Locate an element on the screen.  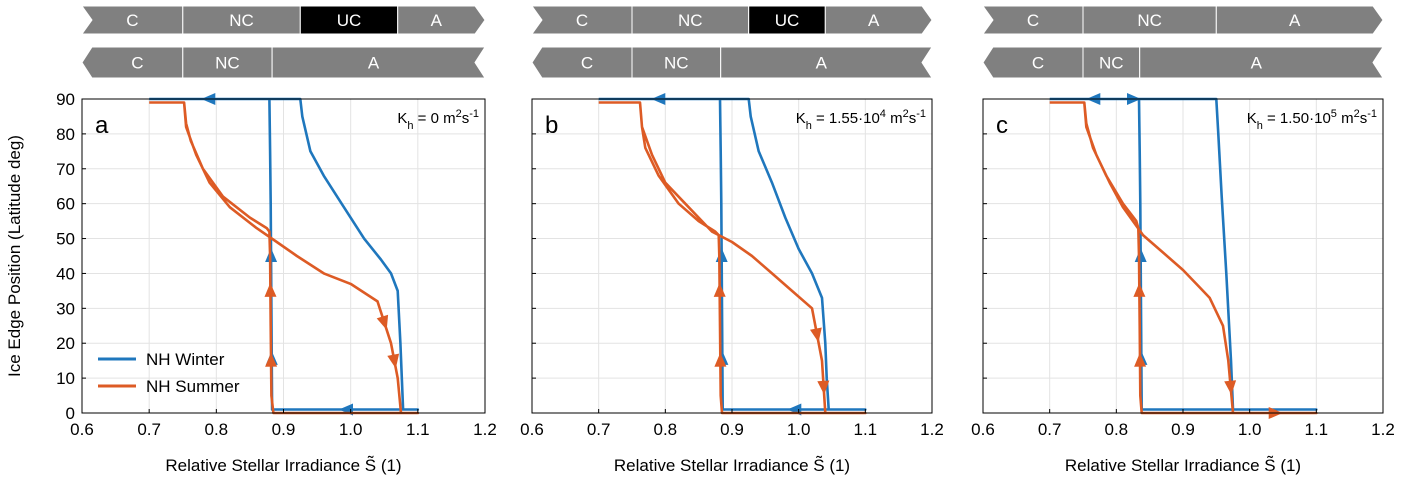
y-tick-label: 70 is located at coordinates (65, 169).